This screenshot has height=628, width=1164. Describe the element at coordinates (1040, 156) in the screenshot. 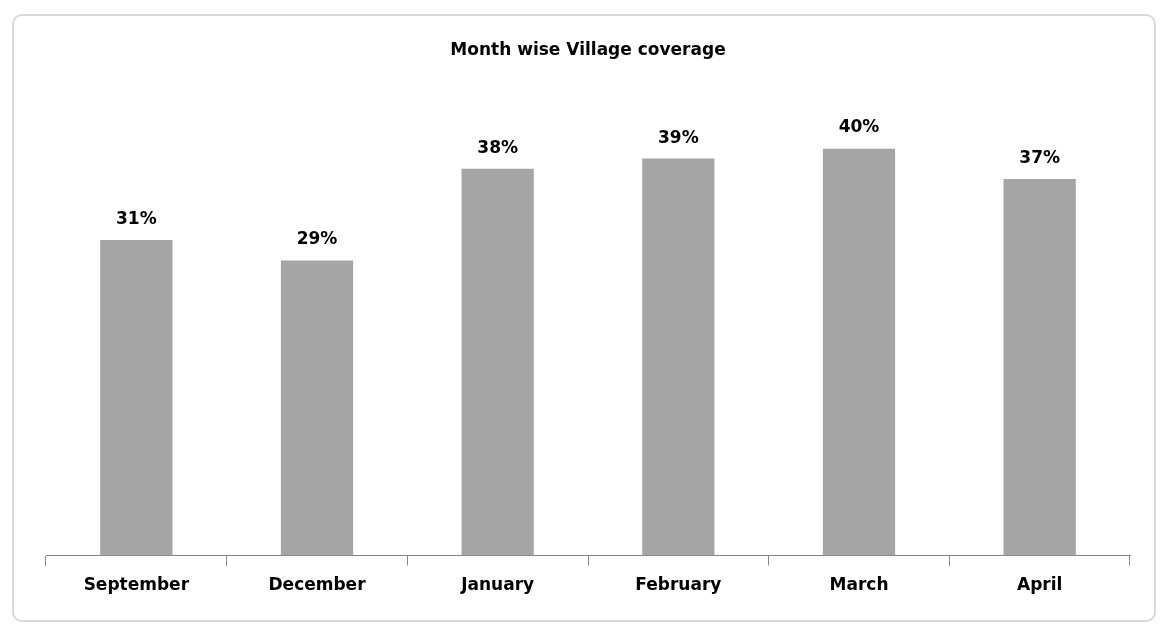

I see `data-label: 37%` at that location.